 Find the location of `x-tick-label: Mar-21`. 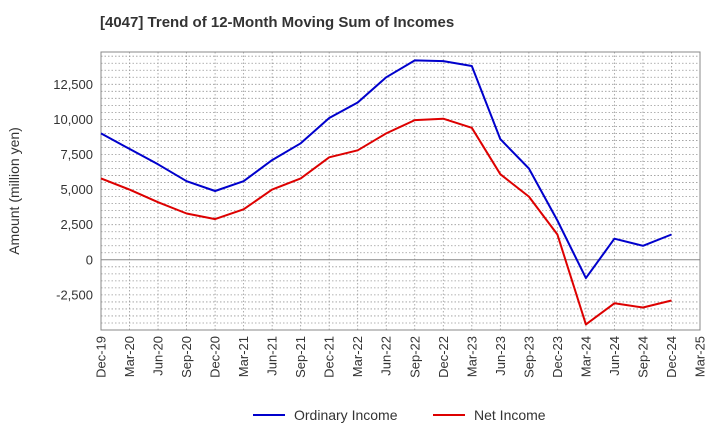

x-tick-label: Mar-21 is located at coordinates (243, 356).